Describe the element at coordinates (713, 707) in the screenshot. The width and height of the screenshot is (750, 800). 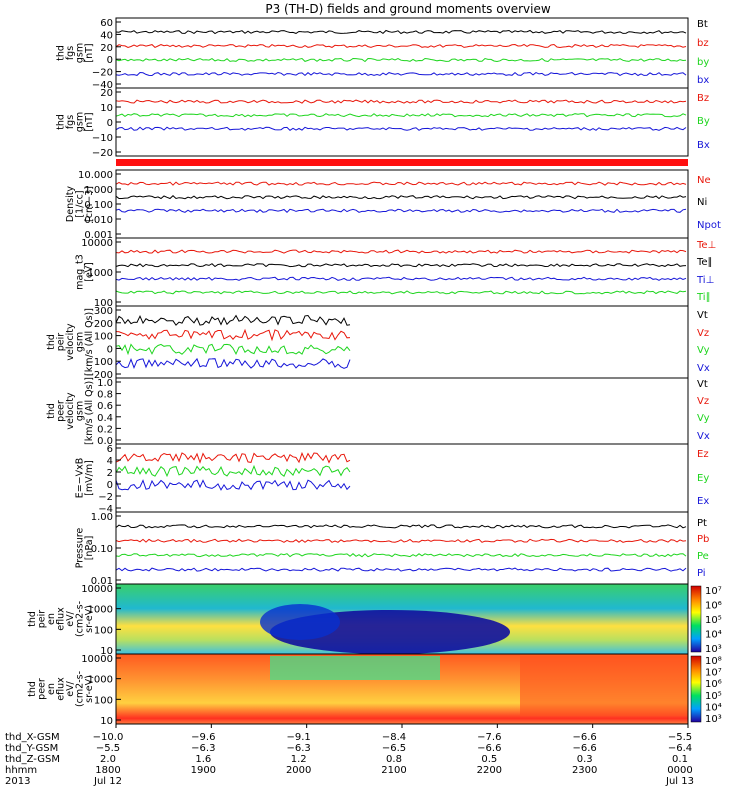
I see `colorbar-tick-label: 10⁴` at that location.